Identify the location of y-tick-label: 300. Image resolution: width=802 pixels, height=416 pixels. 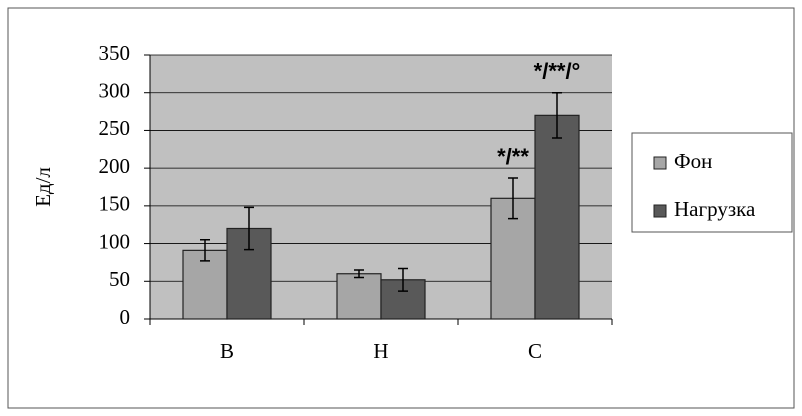
(115, 91).